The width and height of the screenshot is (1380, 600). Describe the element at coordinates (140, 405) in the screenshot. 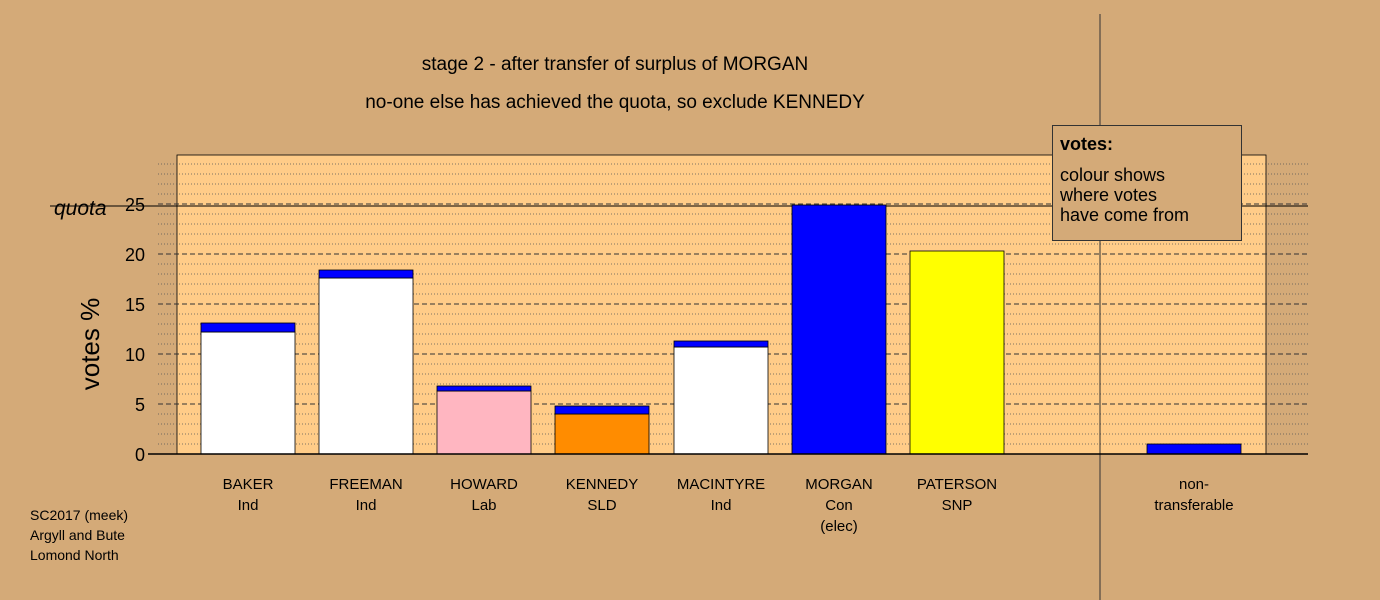

I see `y-tick-label: 5` at that location.